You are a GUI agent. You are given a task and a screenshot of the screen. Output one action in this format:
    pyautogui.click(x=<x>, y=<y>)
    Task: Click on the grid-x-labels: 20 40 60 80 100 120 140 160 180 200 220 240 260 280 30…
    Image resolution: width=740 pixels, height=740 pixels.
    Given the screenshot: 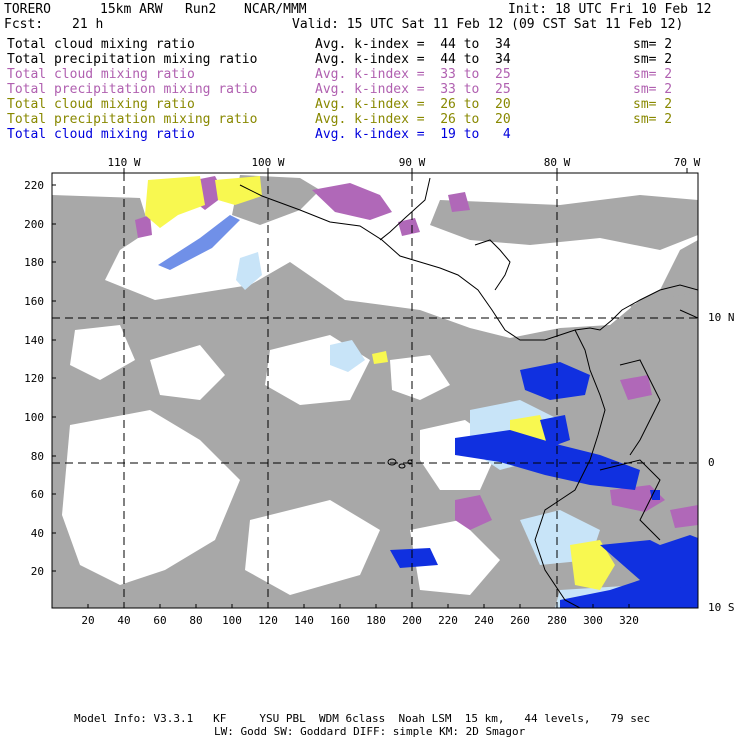 What is the action you would take?
    pyautogui.click(x=360, y=620)
    